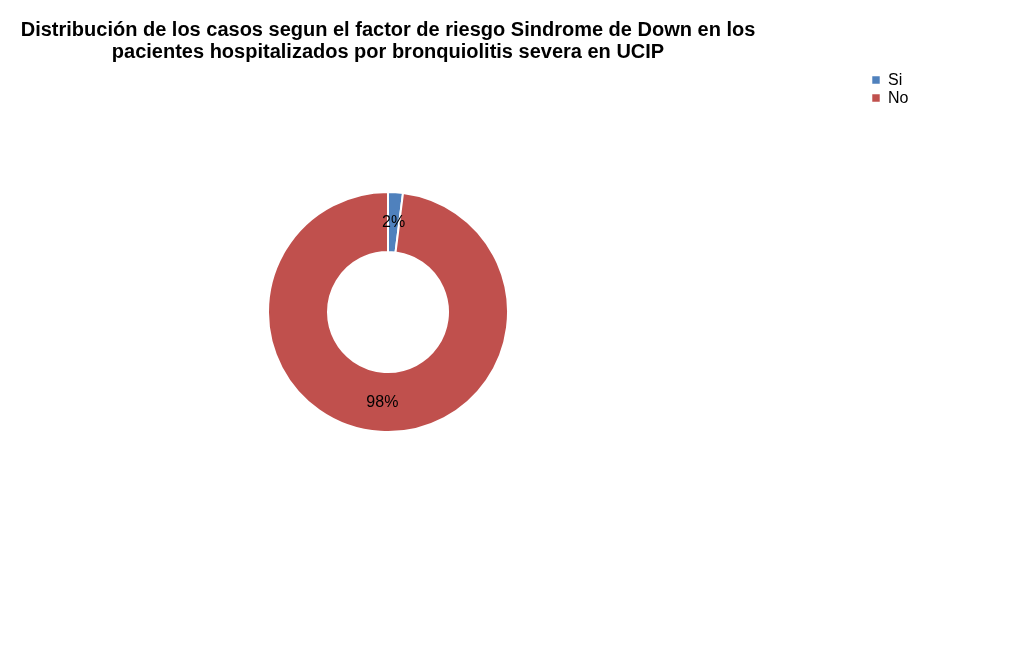 This screenshot has width=1011, height=652. What do you see at coordinates (382, 401) in the screenshot?
I see `data-label: 98%` at bounding box center [382, 401].